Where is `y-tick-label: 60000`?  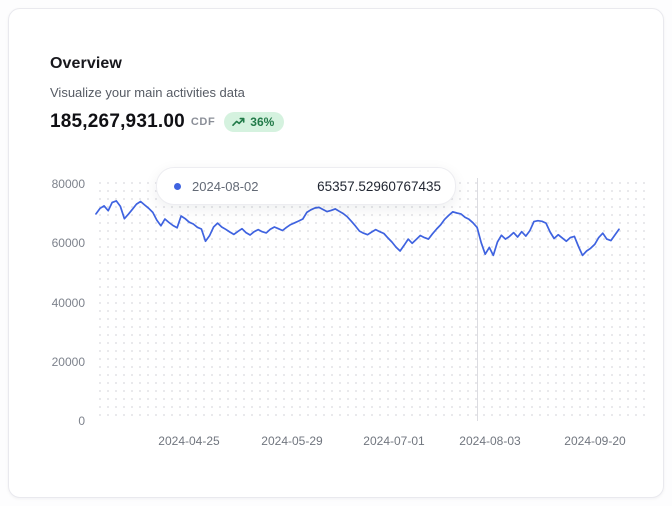 y-tick-label: 60000 is located at coordinates (68, 243).